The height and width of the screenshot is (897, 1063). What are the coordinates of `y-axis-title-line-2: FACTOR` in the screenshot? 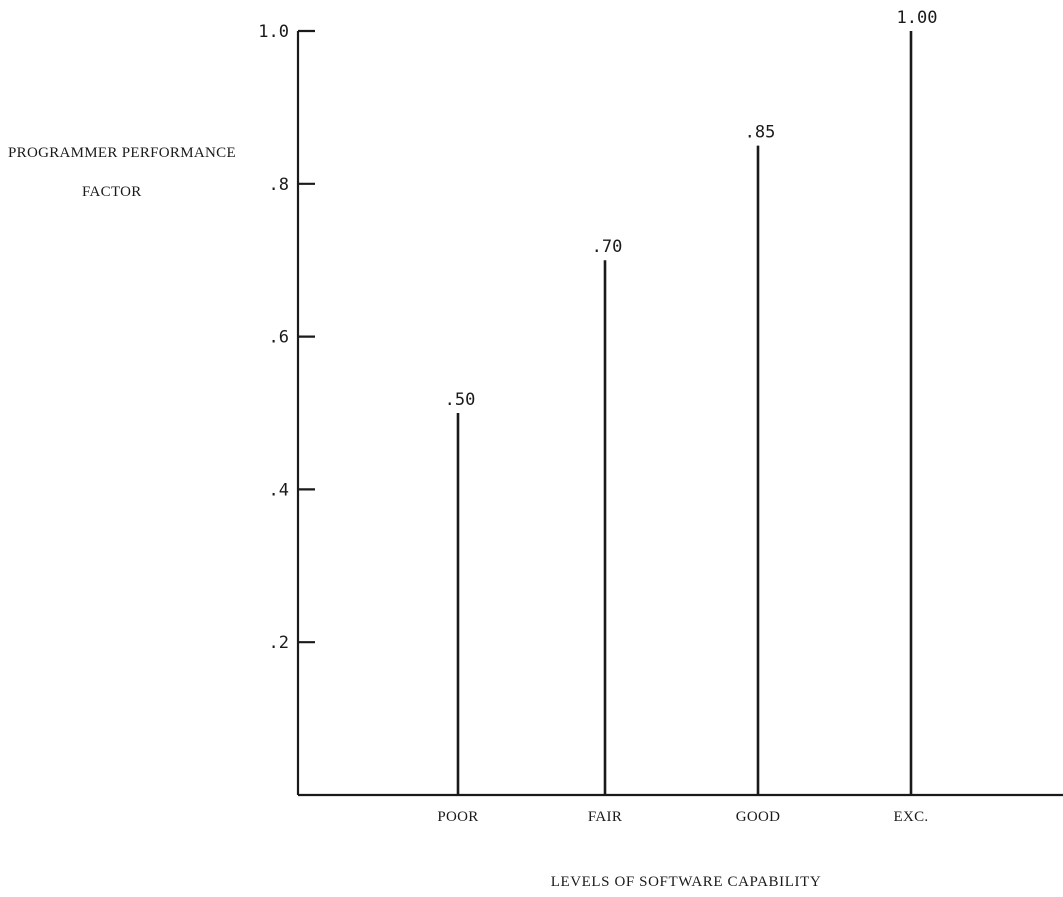 It's located at (112, 192).